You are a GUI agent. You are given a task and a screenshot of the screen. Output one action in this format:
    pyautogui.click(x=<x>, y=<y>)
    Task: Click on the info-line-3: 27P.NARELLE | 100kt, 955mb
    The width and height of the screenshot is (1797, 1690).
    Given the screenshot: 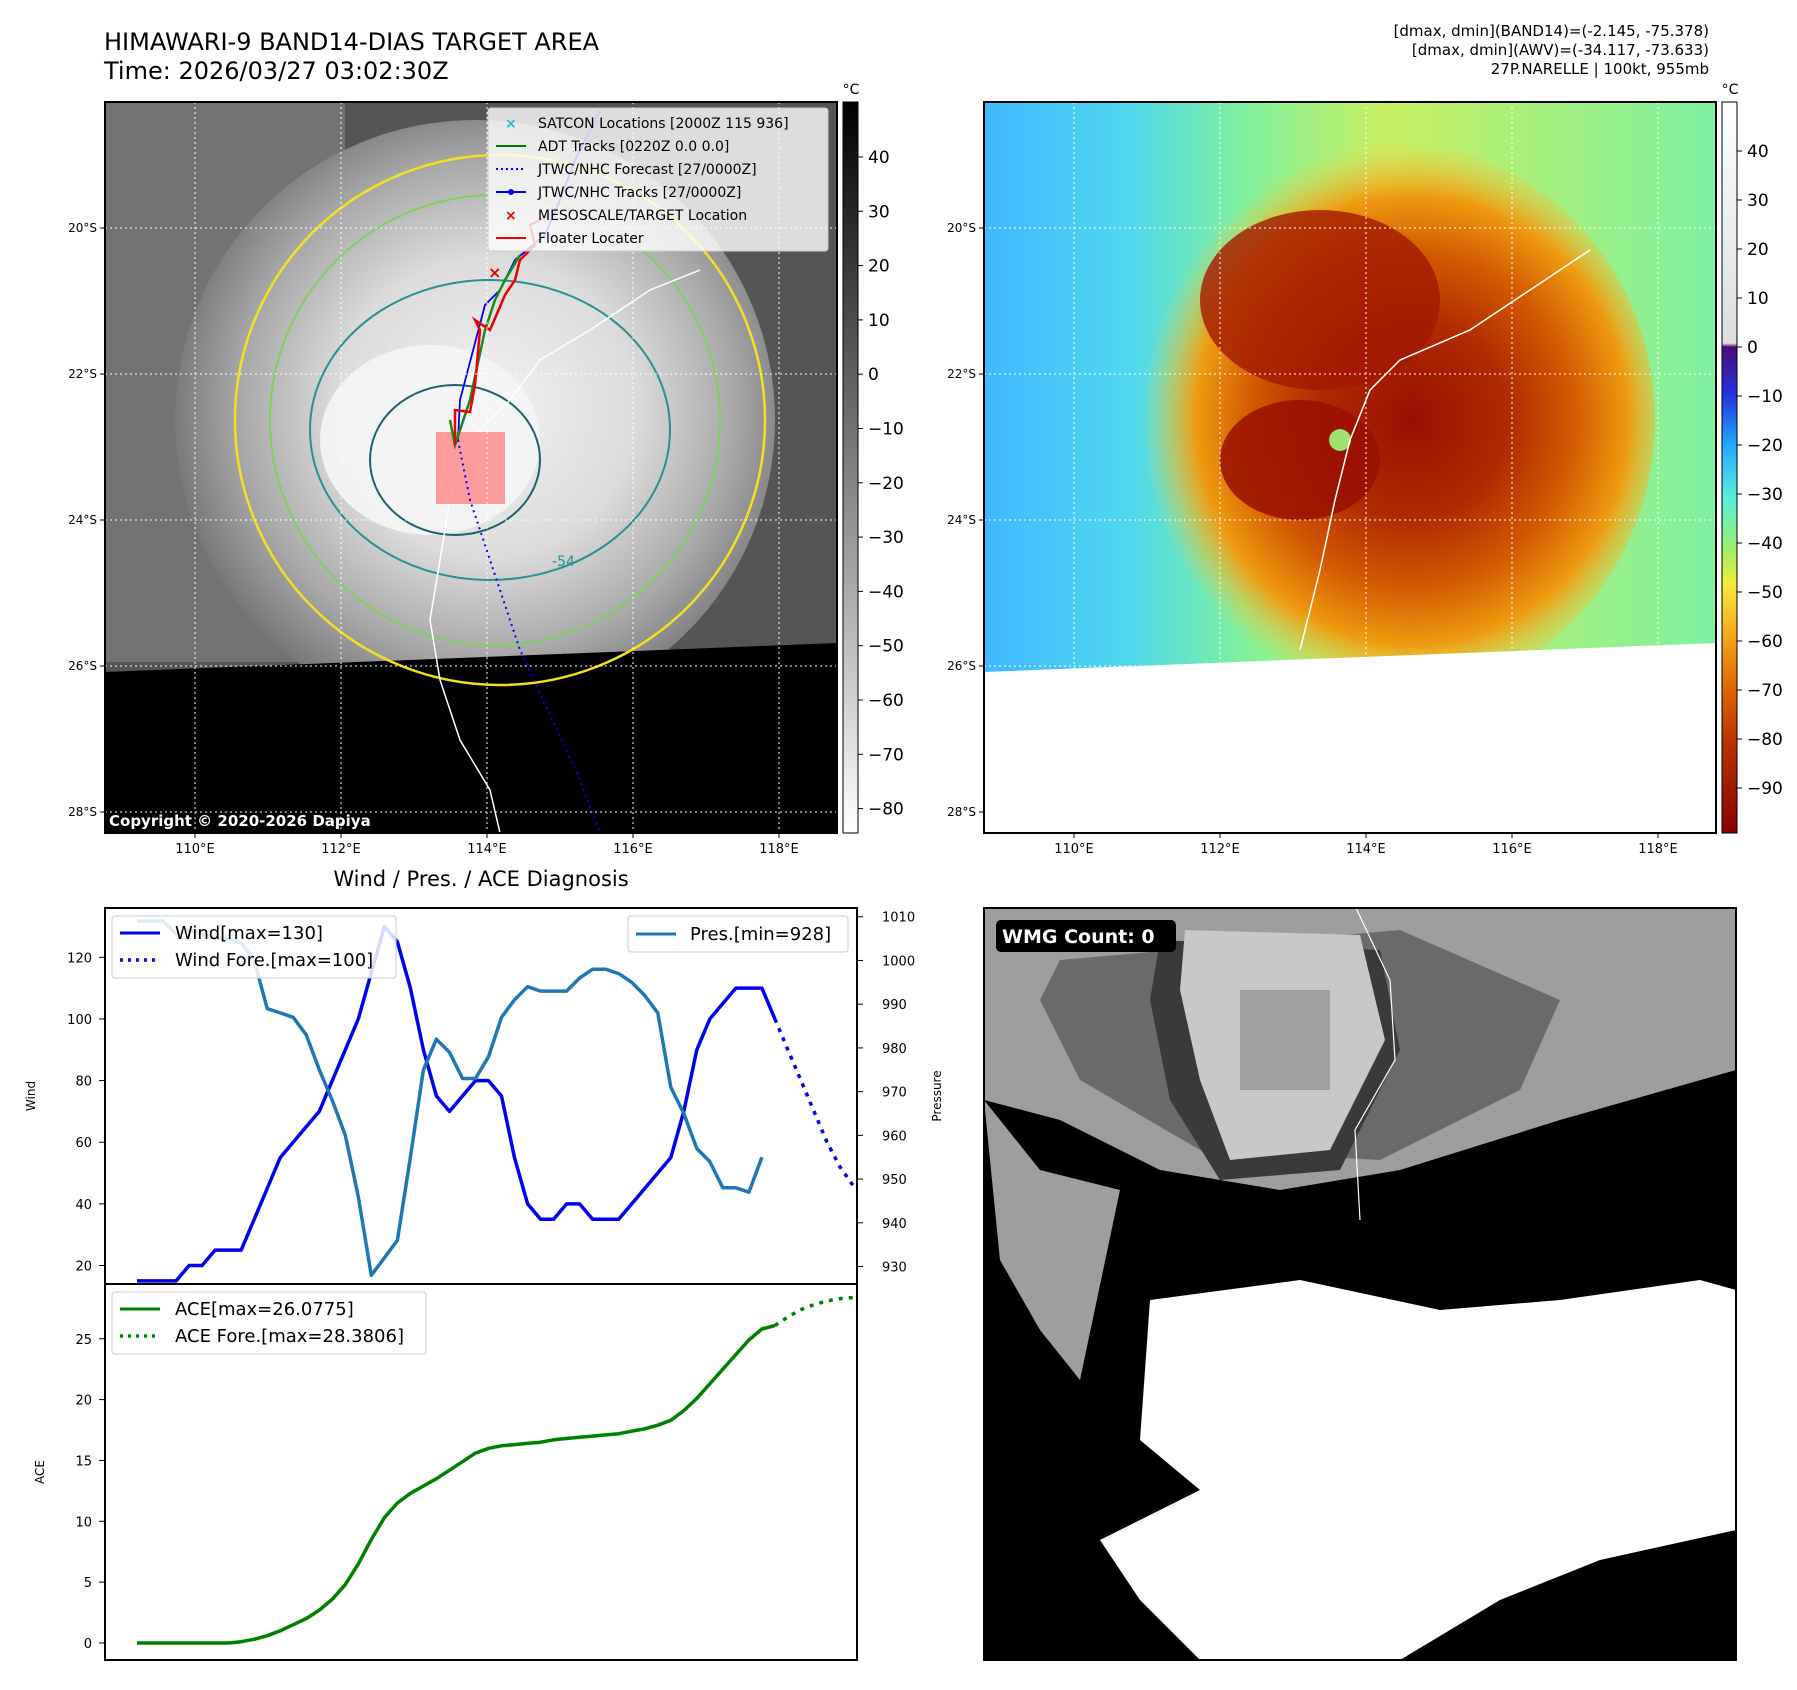 What is the action you would take?
    pyautogui.click(x=1599, y=69)
    